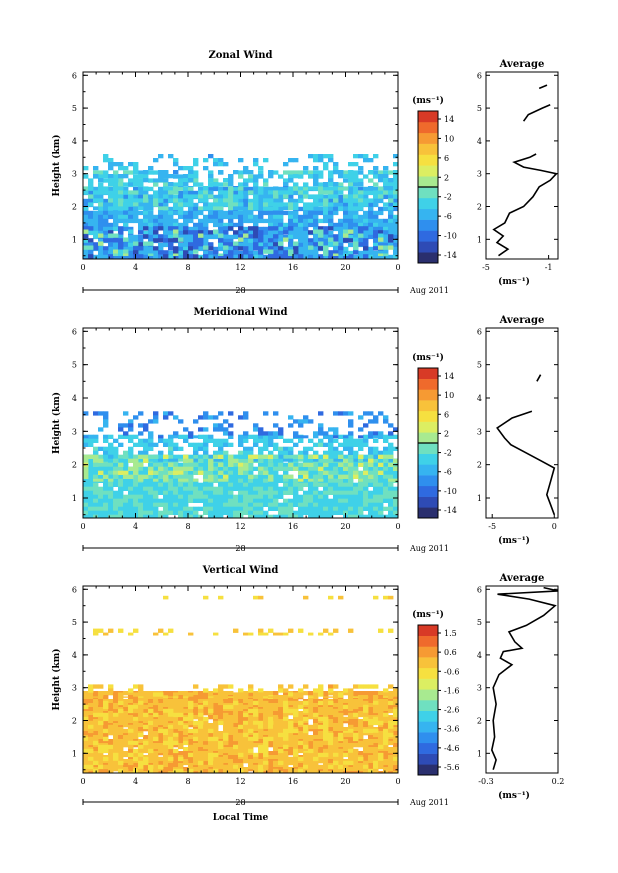 This screenshot has width=618, height=873. Describe the element at coordinates (446, 414) in the screenshot. I see `colorbar-tick-label: 6` at that location.